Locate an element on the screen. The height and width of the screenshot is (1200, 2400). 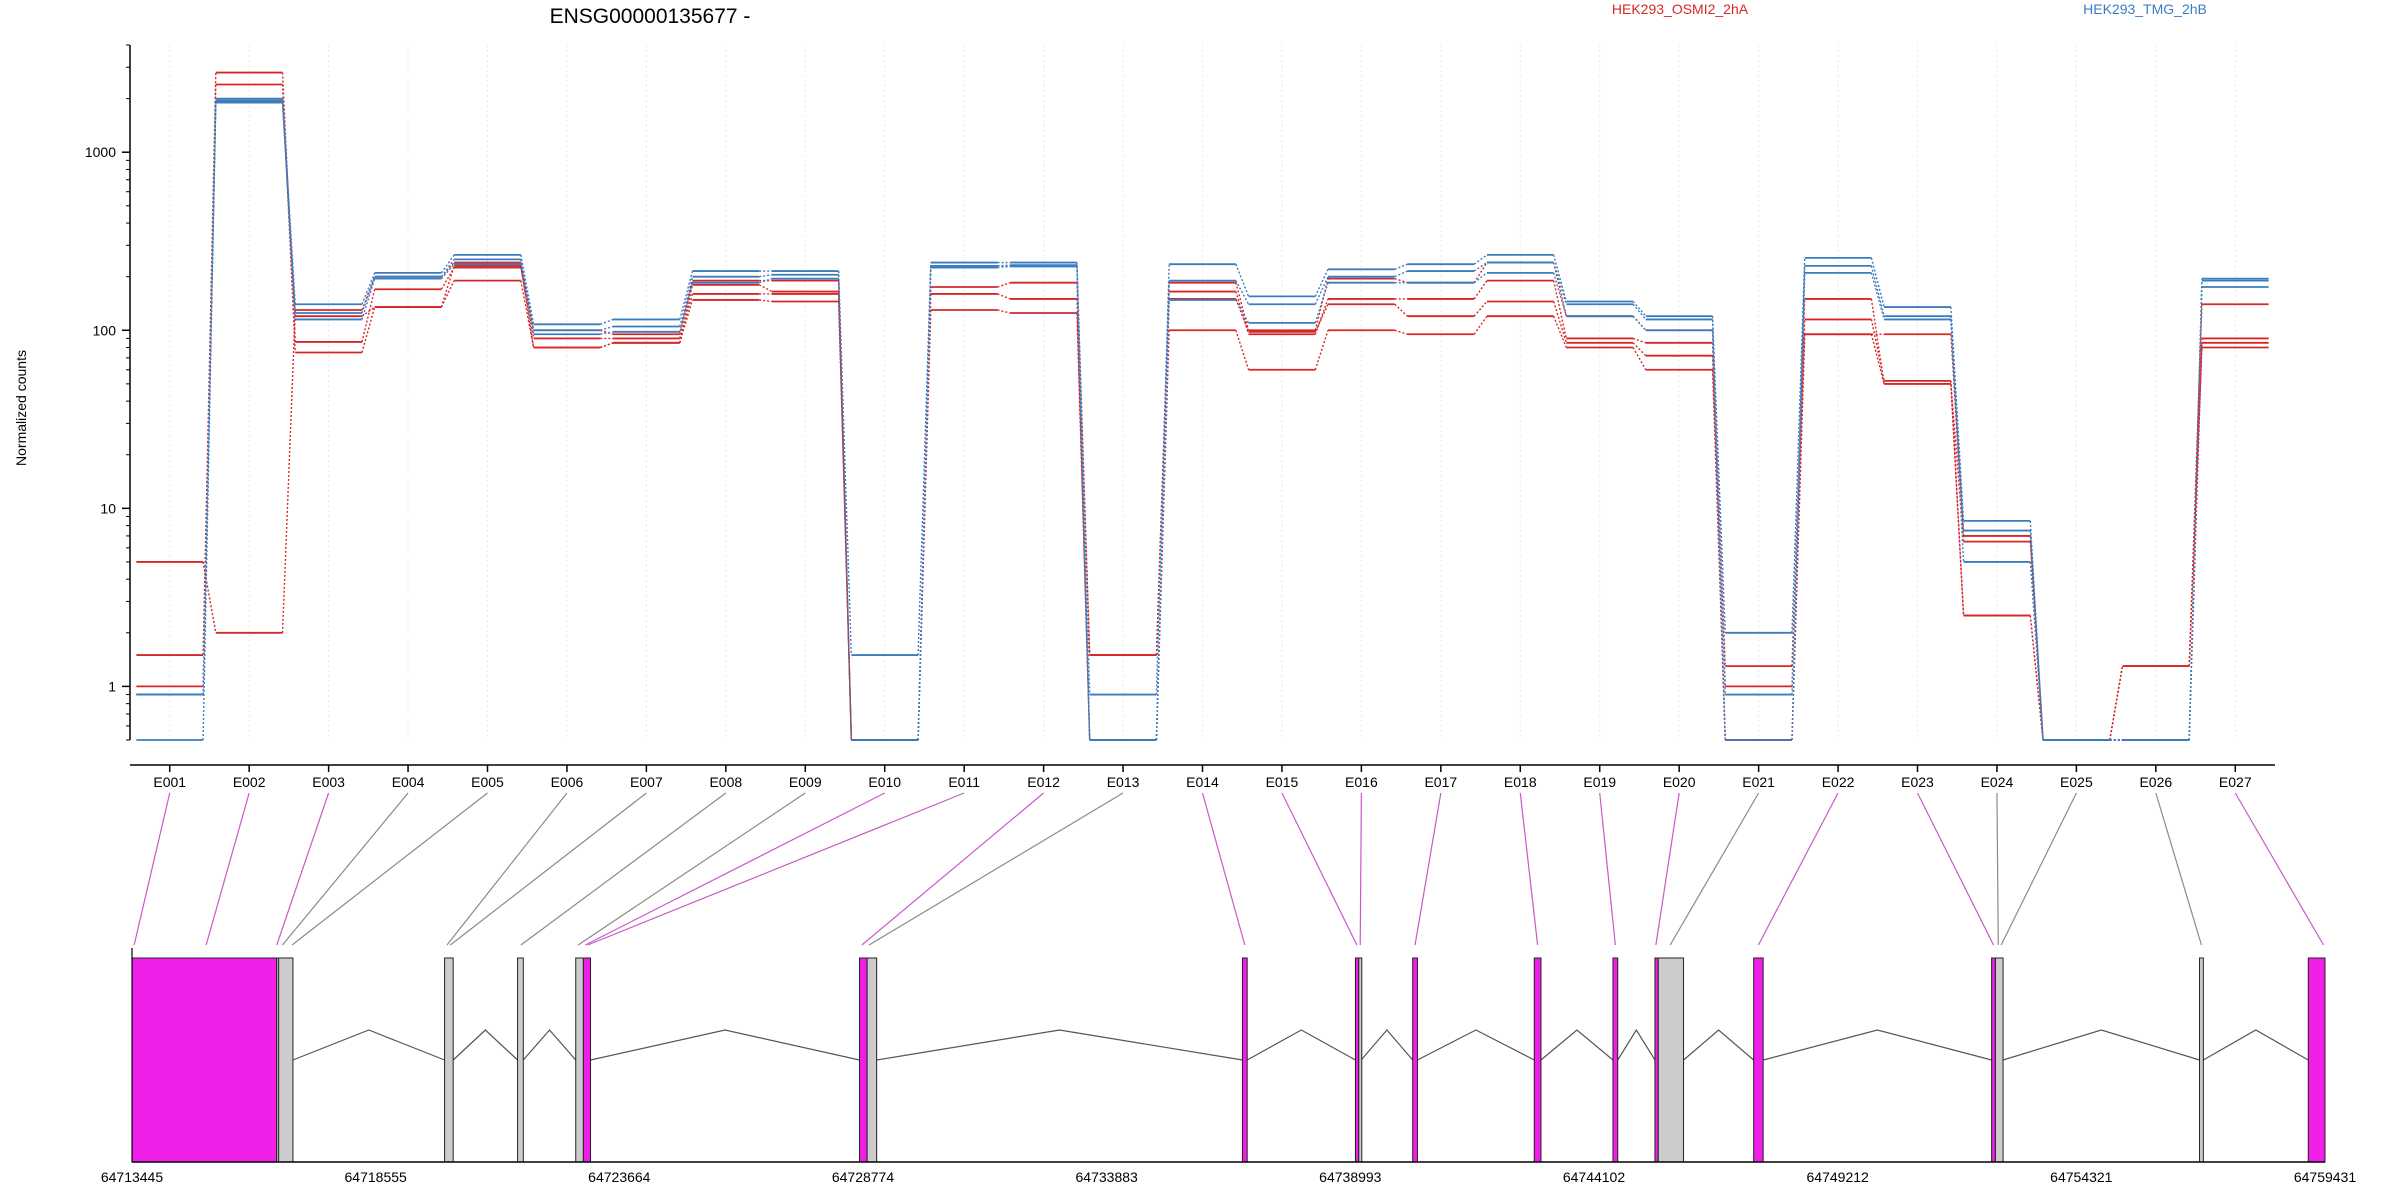
genomic-tick-label: 64723664 is located at coordinates (619, 1177).